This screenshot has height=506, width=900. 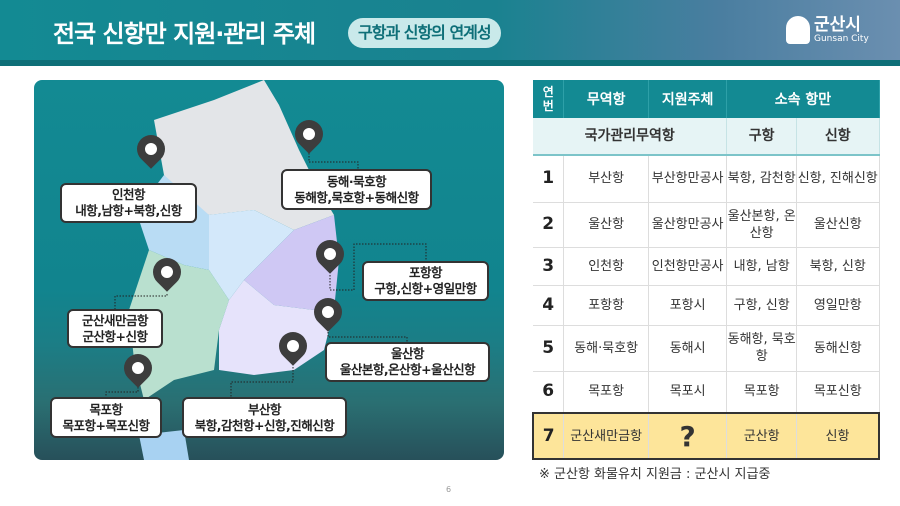 I want to click on callout-incheon: 인천항 내항,남항+북항,신항, so click(x=128, y=203).